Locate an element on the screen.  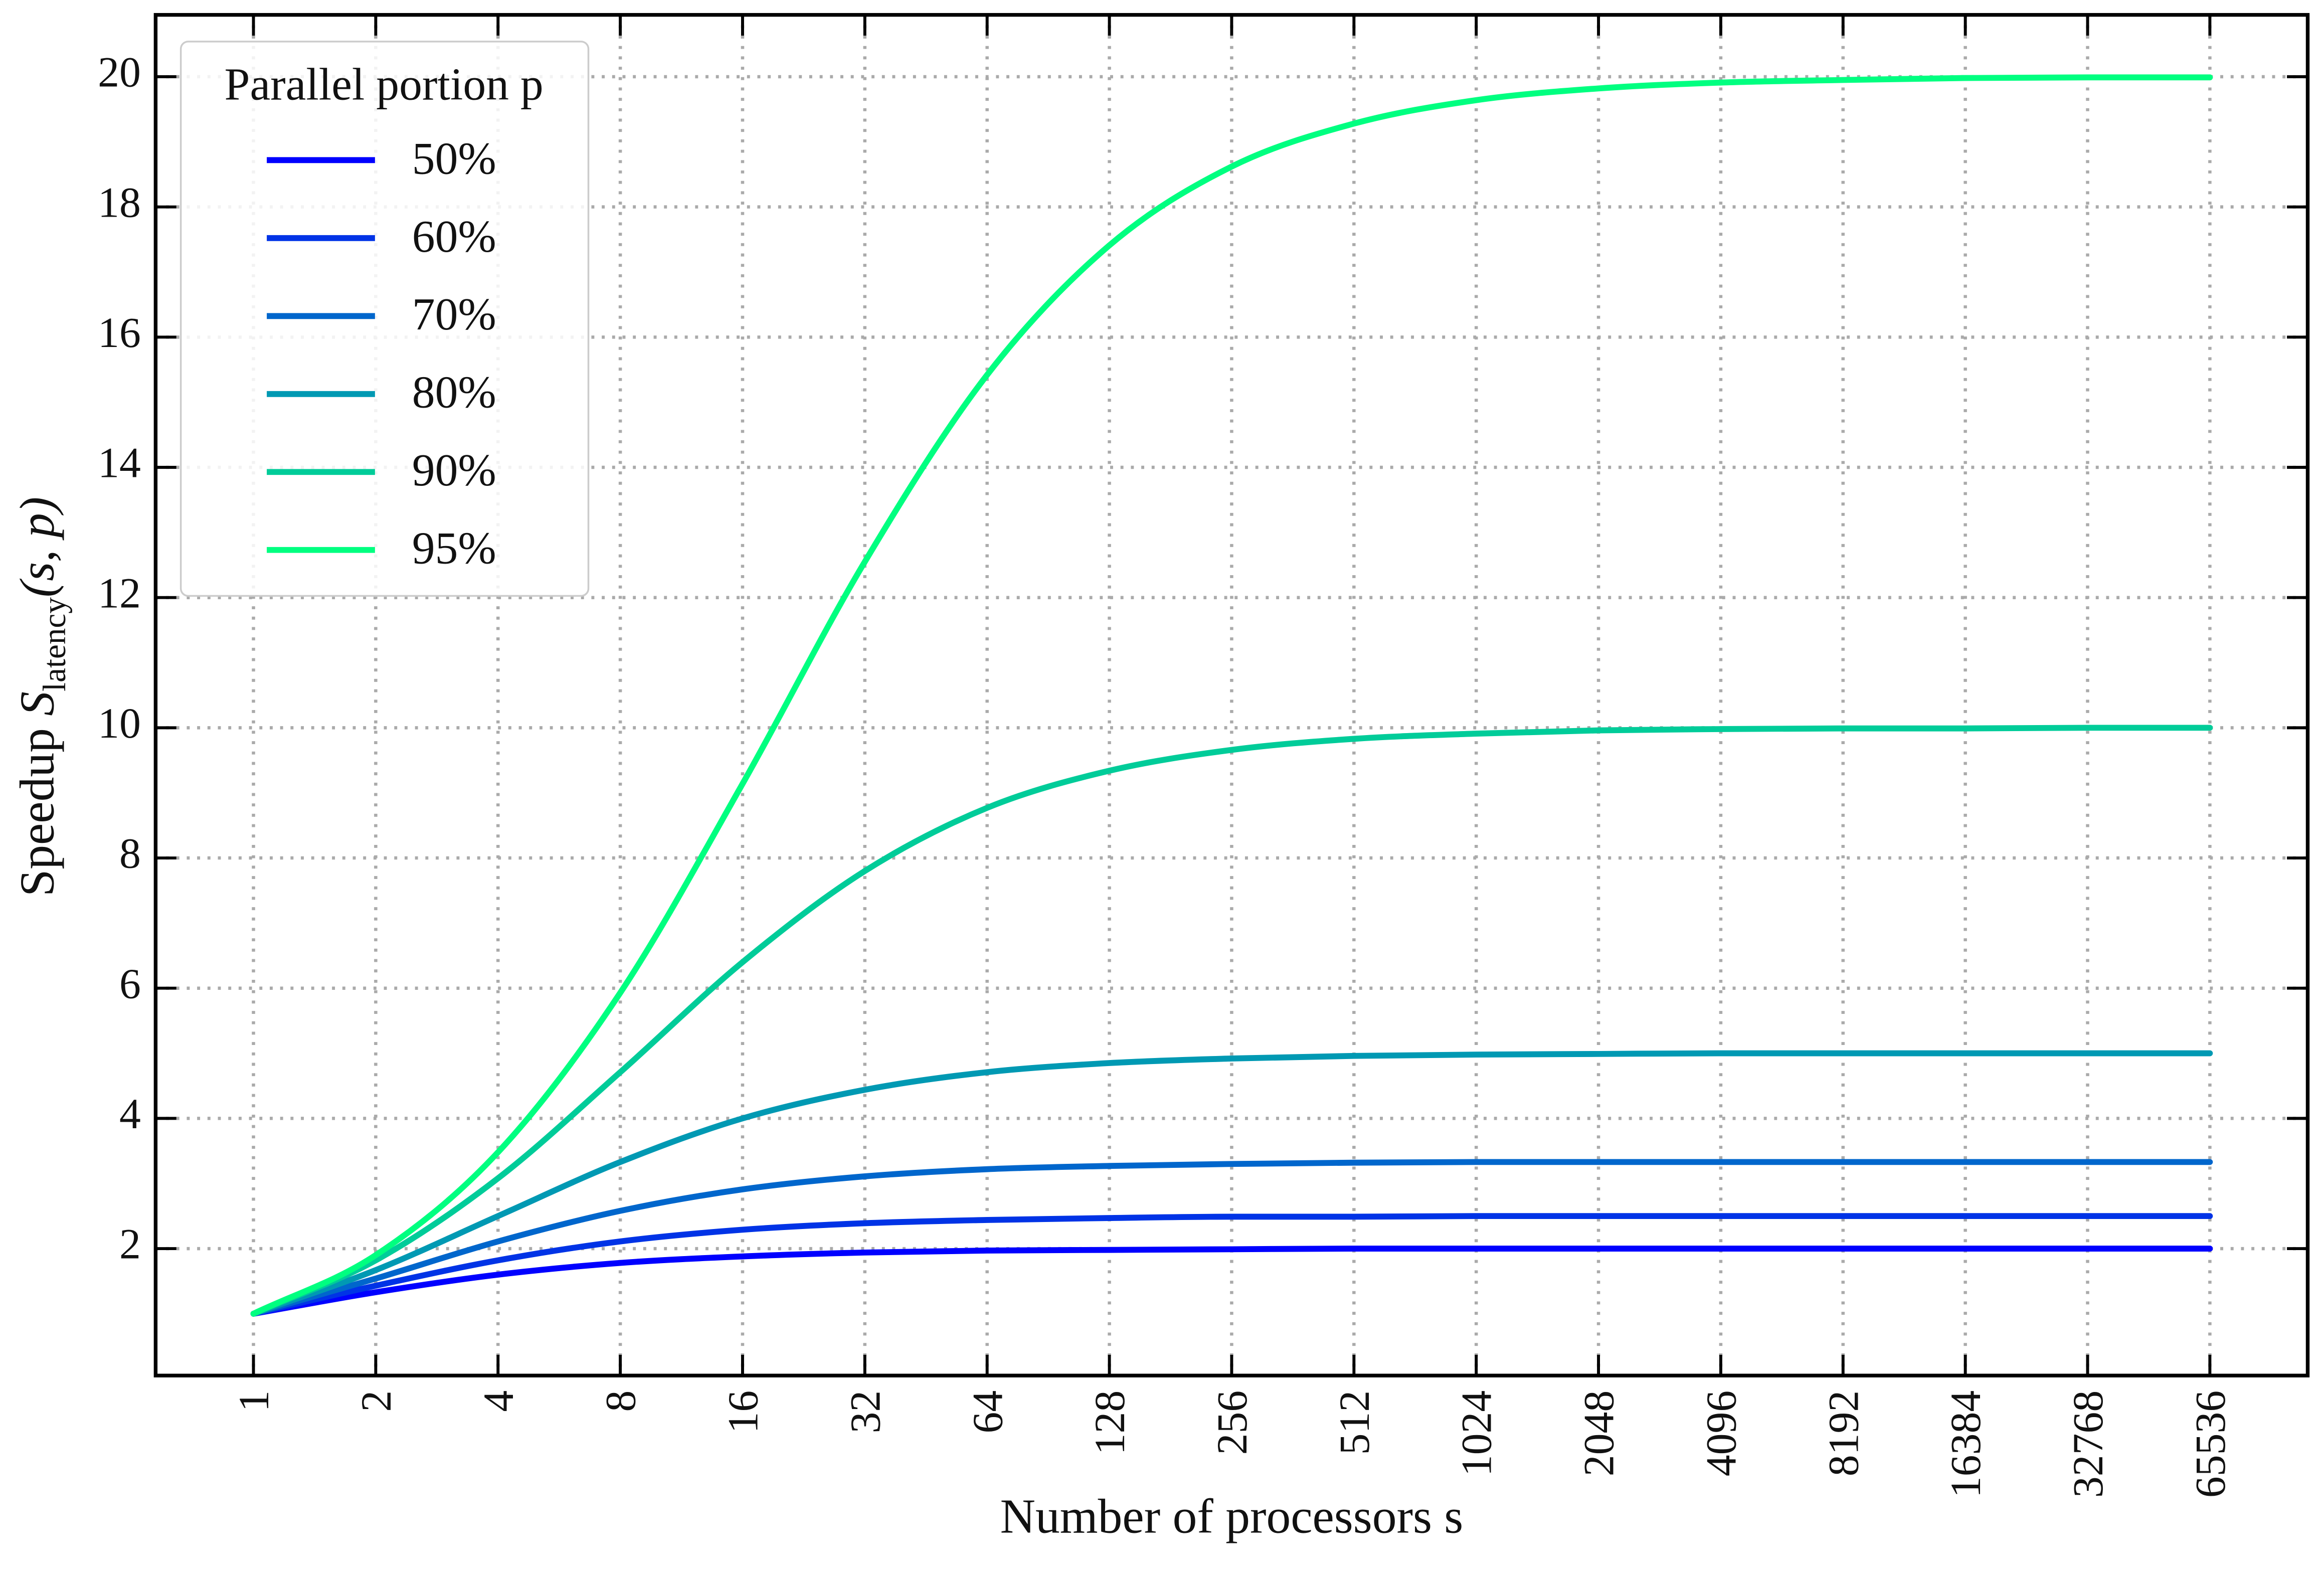
x-tick-label: 4096 is located at coordinates (1721, 1433).